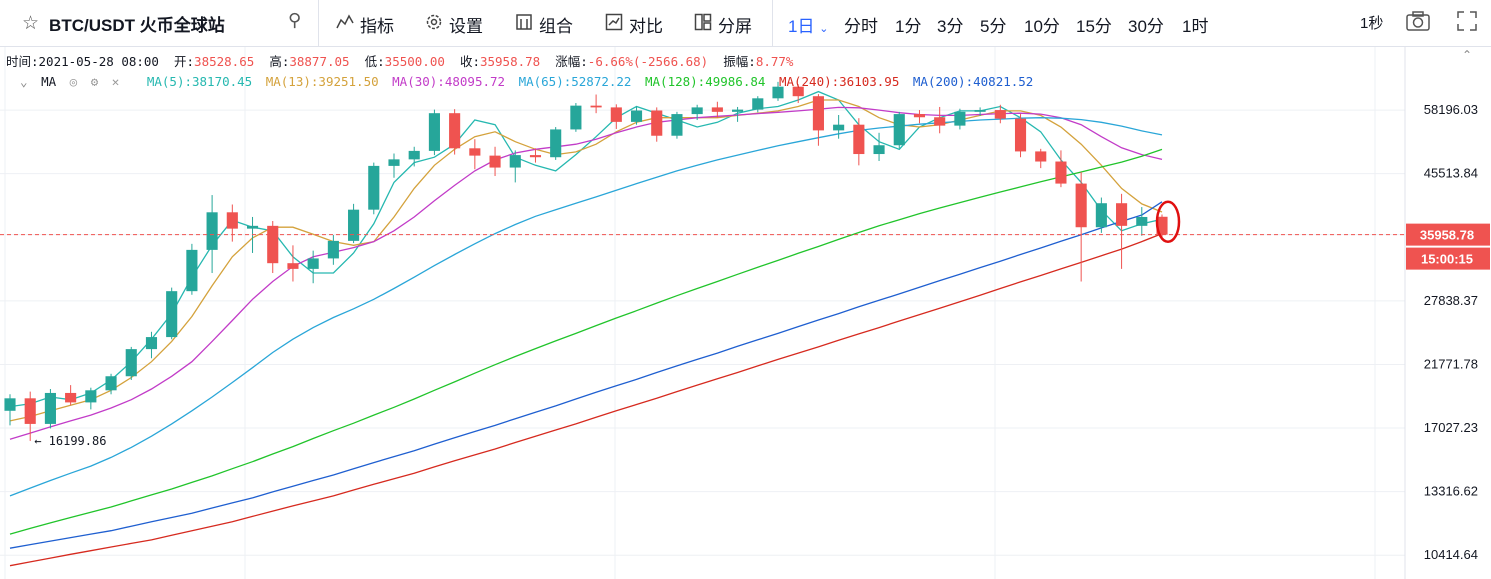 This screenshot has width=1491, height=579. Describe the element at coordinates (993, 26) in the screenshot. I see `interval-tab: 5分` at that location.